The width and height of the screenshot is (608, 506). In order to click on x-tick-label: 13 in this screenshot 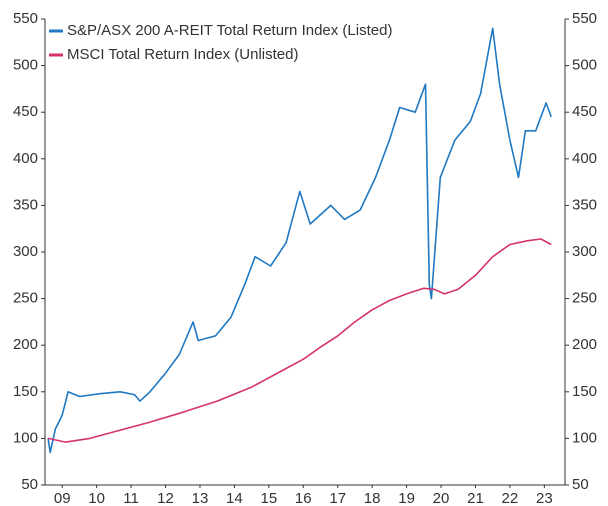, I will do `click(200, 498)`.